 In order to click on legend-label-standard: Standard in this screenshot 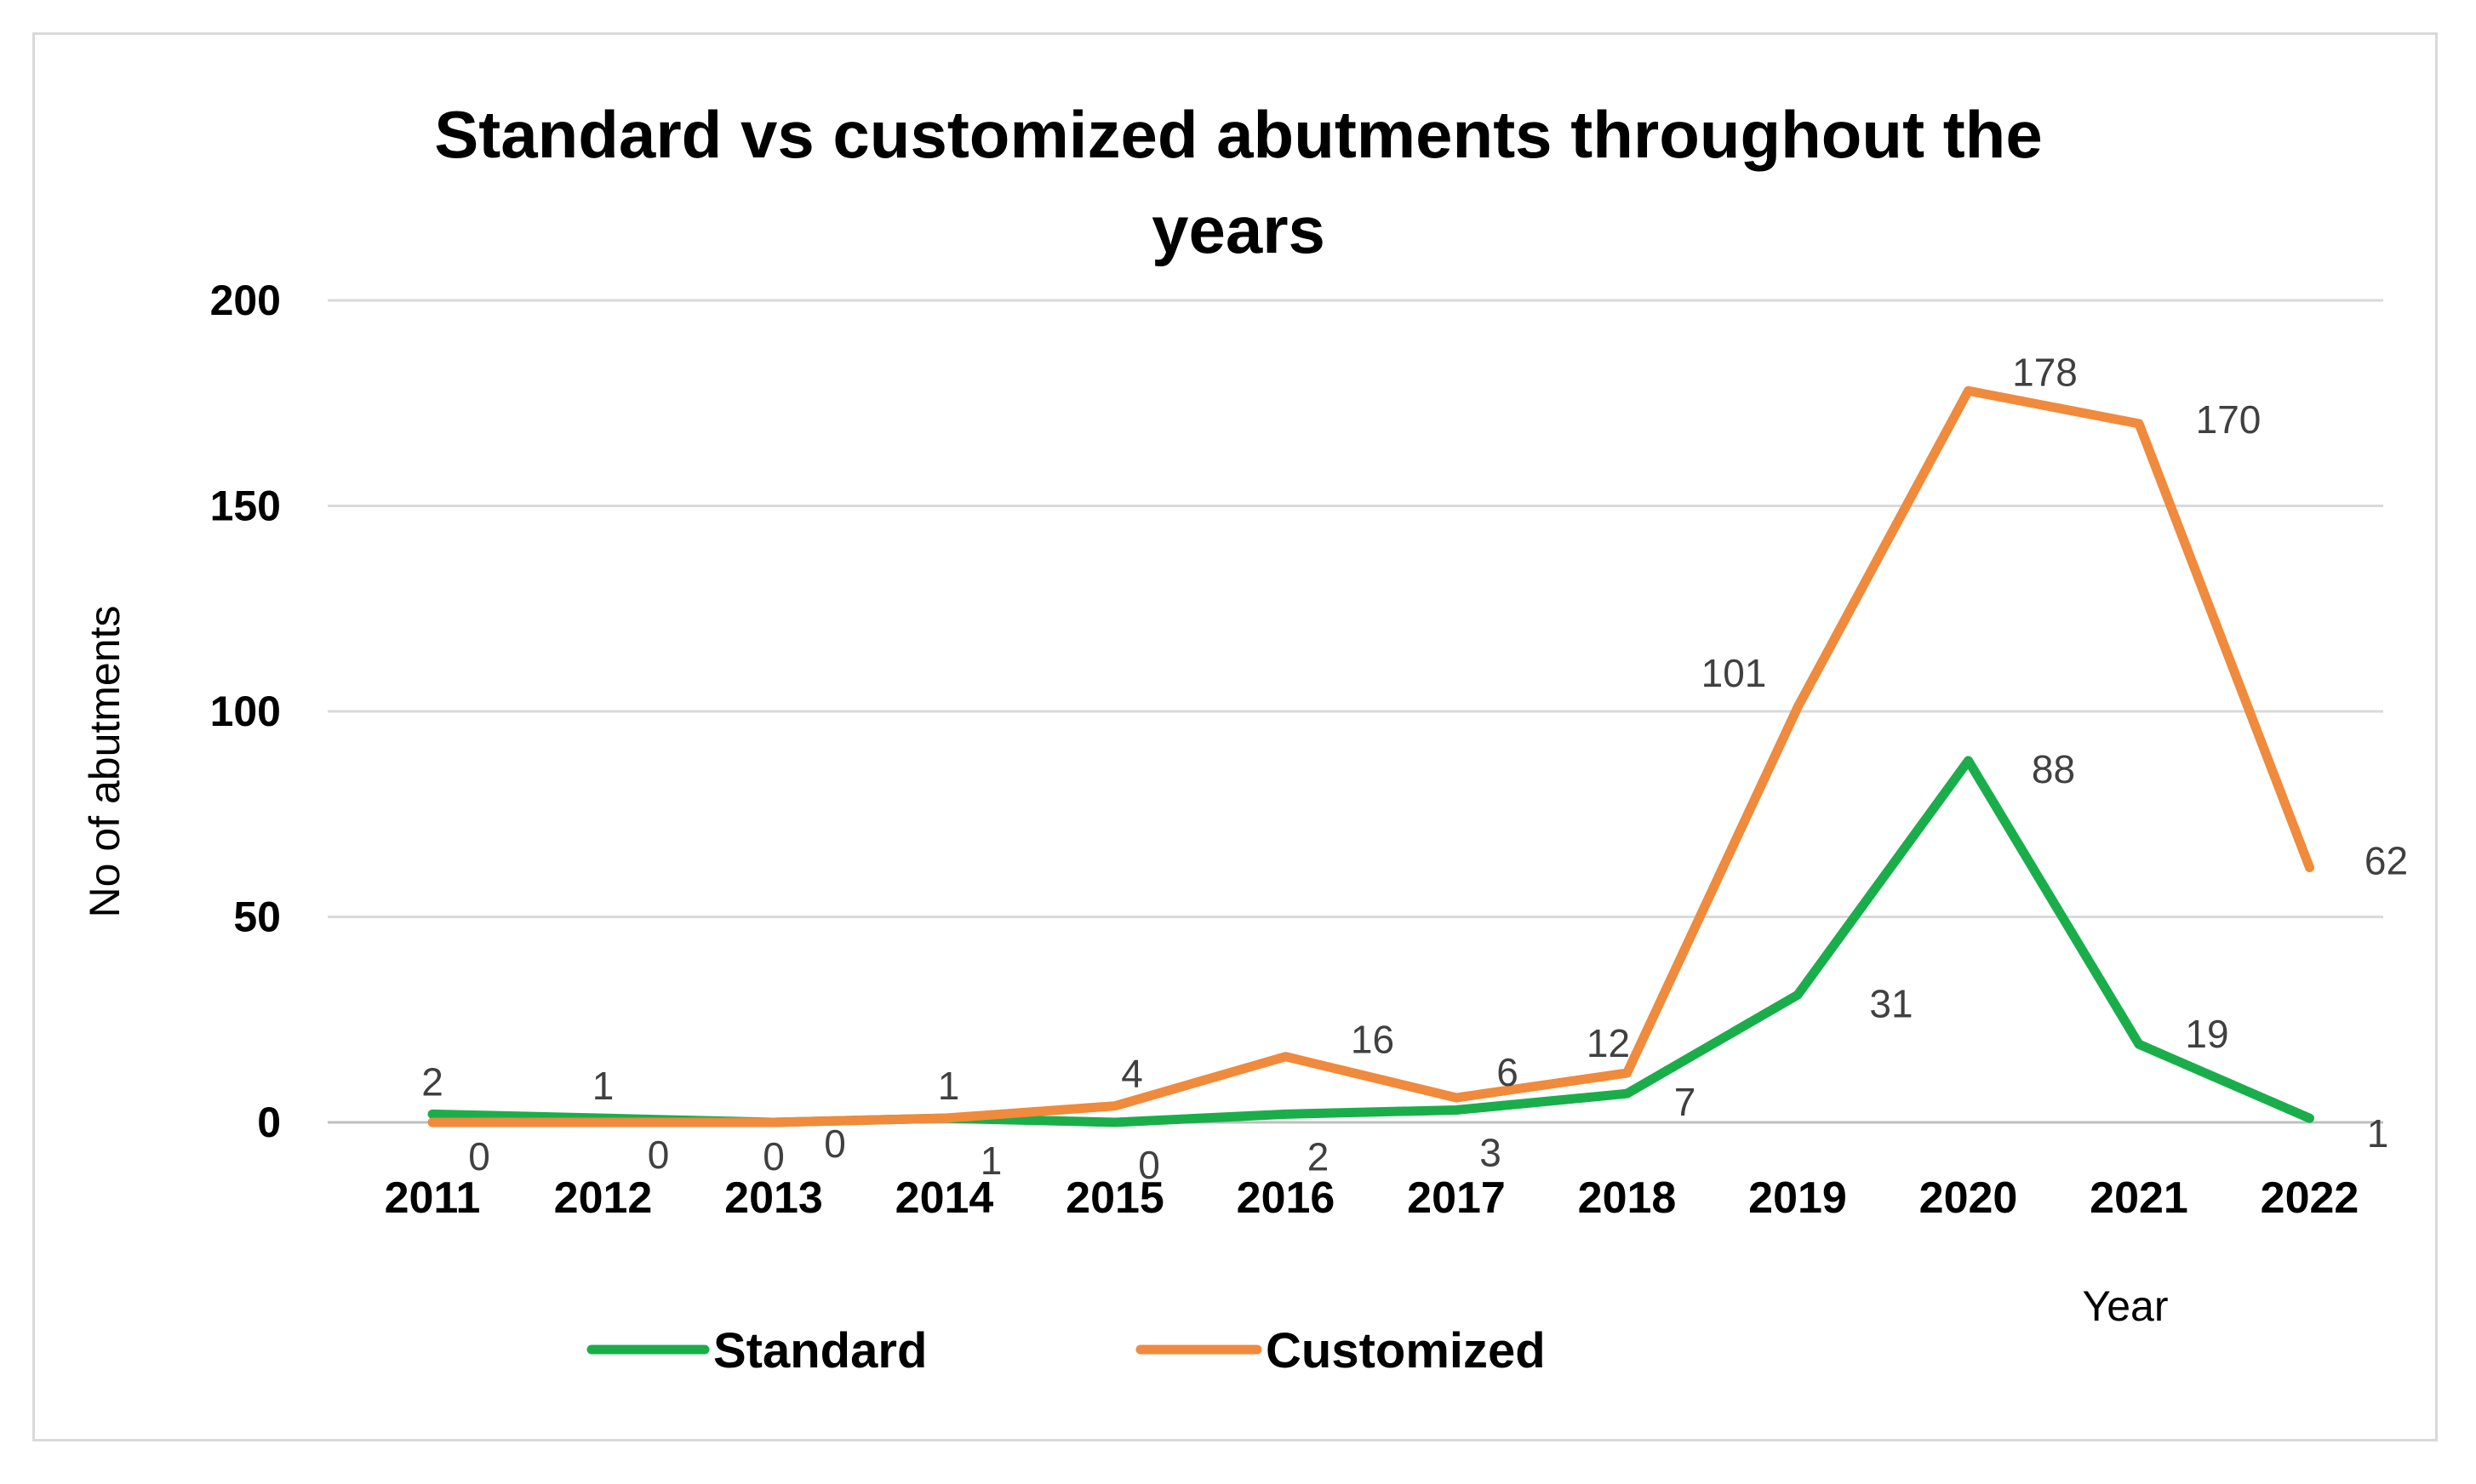, I will do `click(820, 1350)`.